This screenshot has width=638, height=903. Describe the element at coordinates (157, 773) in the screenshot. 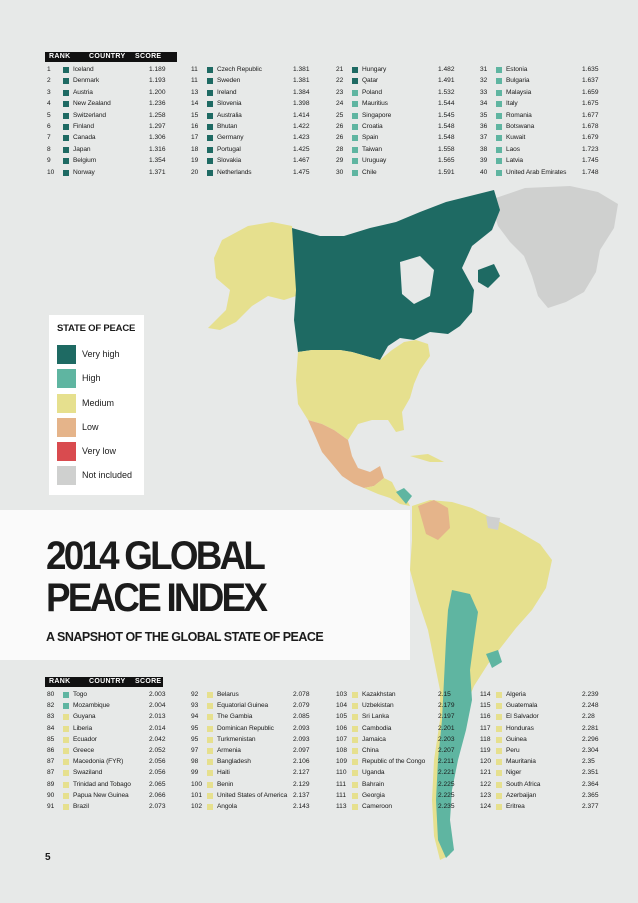

I see `score-cell: 2.056` at that location.